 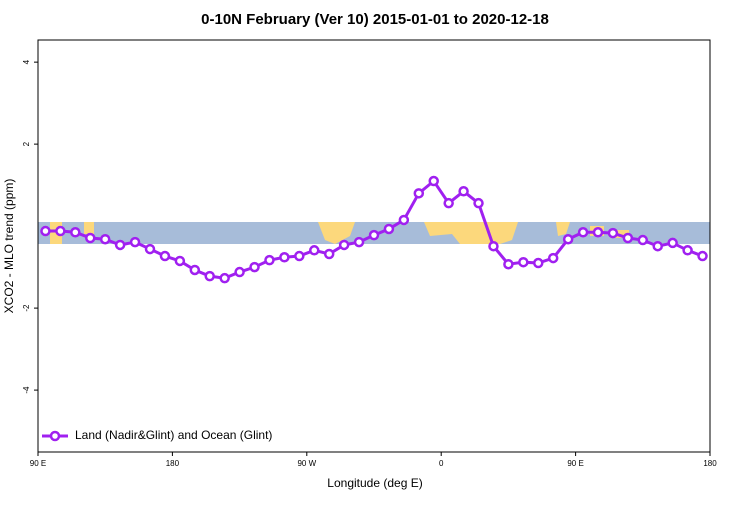 I want to click on y-tick-label: 4, so click(x=26, y=61).